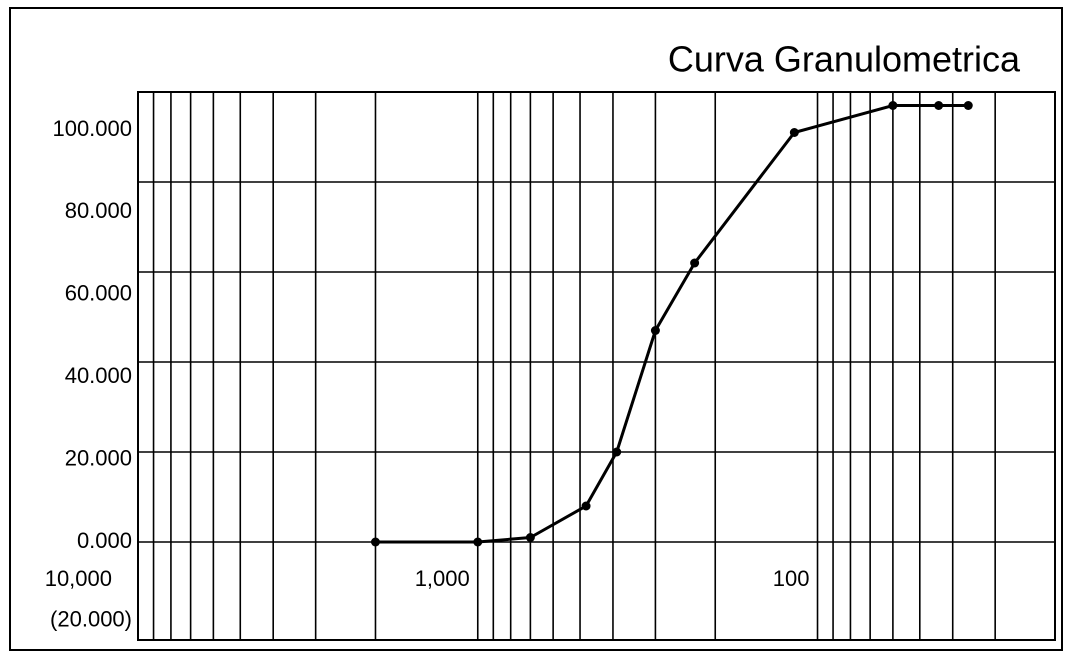  What do you see at coordinates (98, 457) in the screenshot?
I see `y-tick-label: 20.000` at bounding box center [98, 457].